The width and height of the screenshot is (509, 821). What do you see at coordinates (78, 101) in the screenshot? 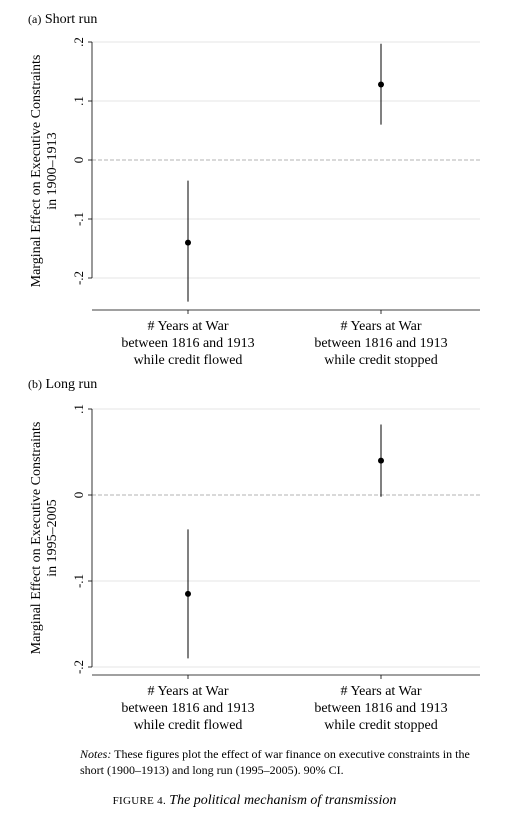
I see `panel-a-y-tick-label: .1` at bounding box center [78, 101].